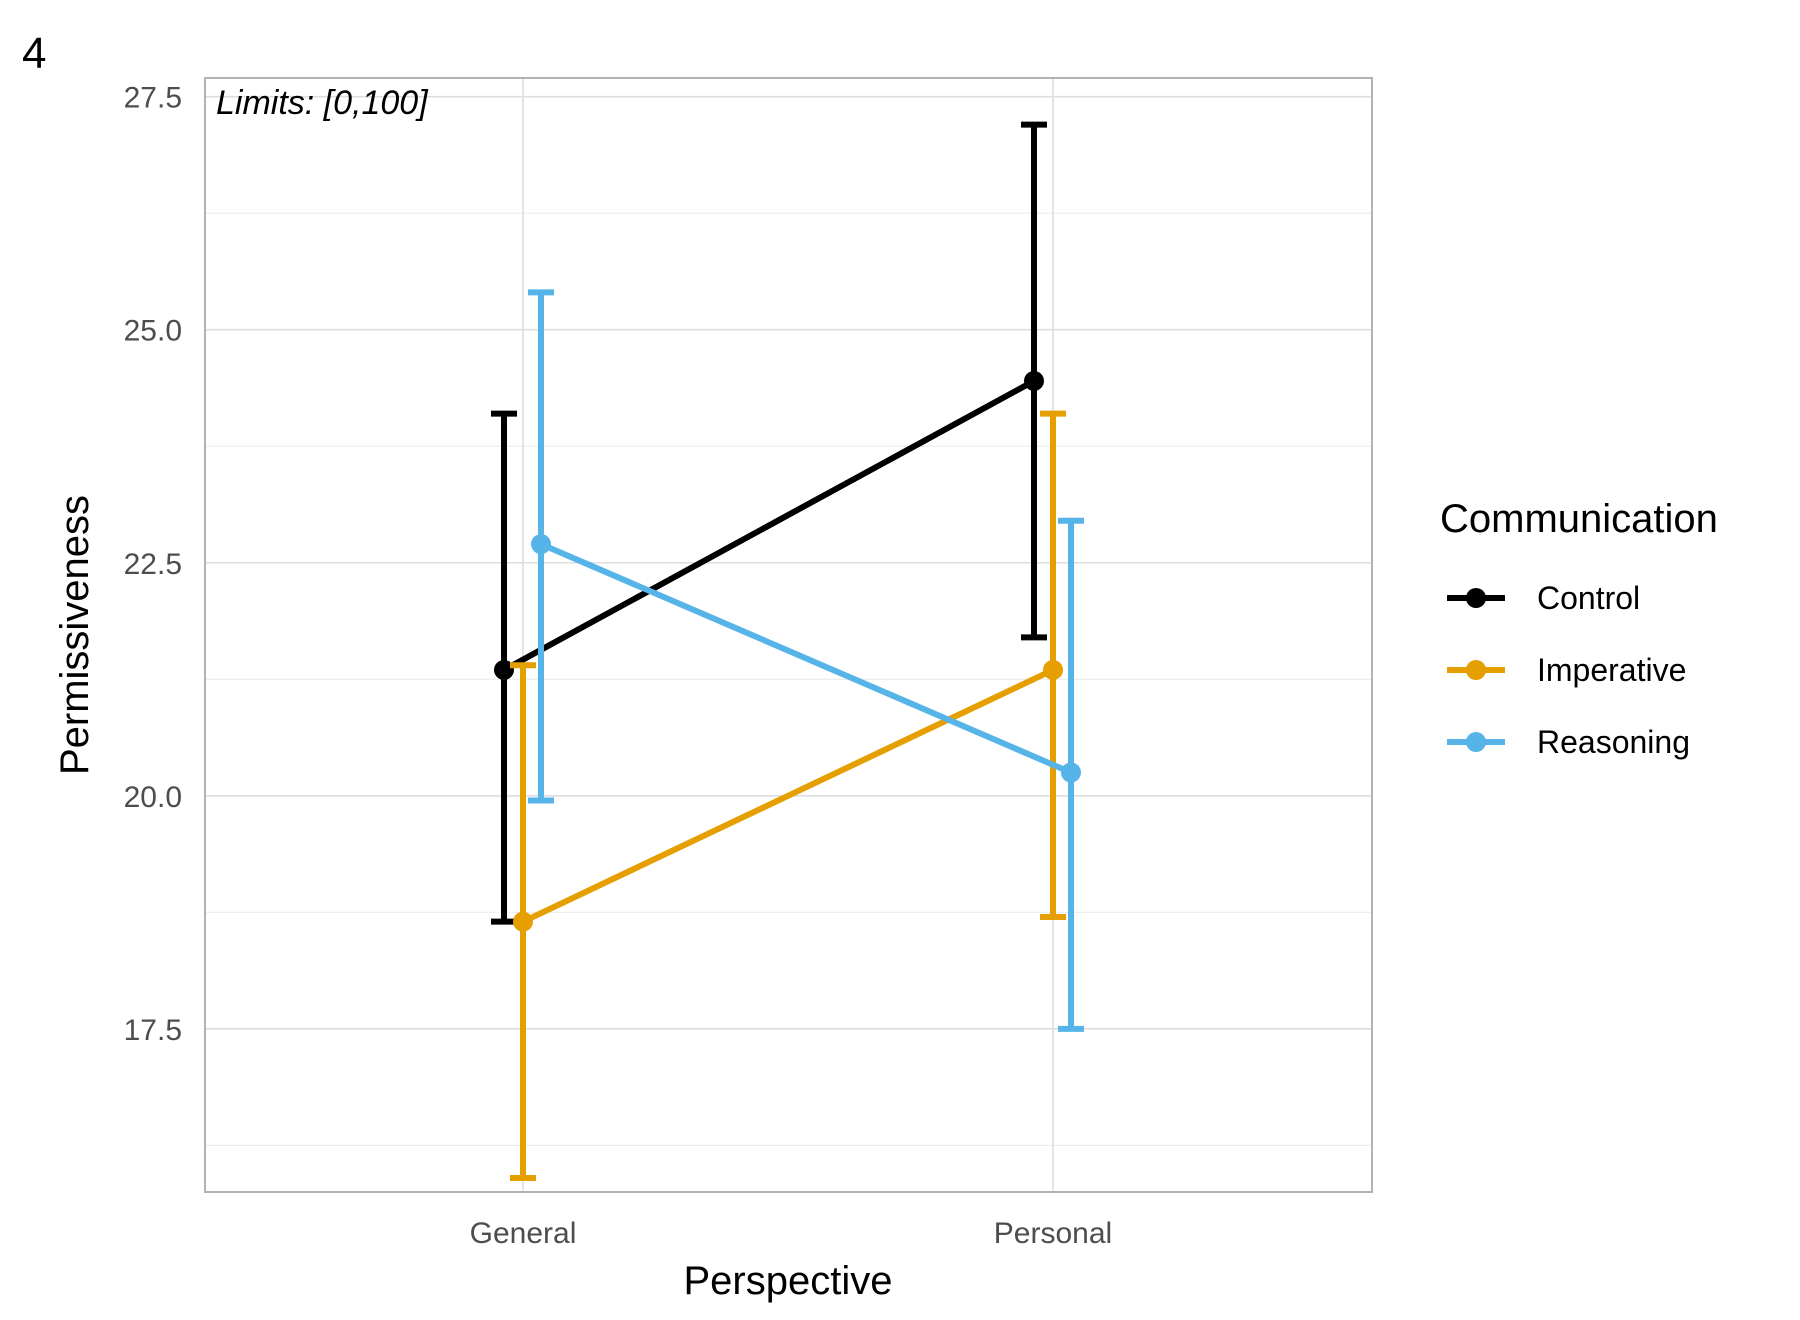  Describe the element at coordinates (1588, 598) in the screenshot. I see `legend-label: Control` at that location.